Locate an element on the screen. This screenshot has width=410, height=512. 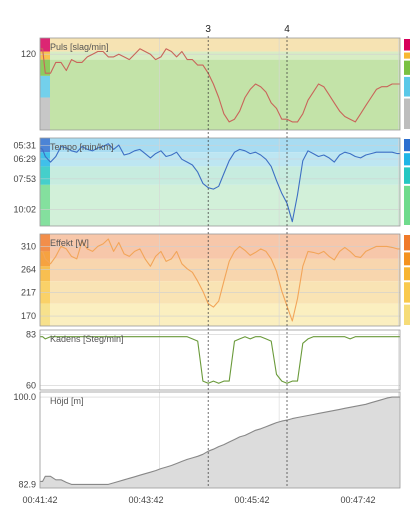
pulse-series-line is located at coordinates (220, 85).